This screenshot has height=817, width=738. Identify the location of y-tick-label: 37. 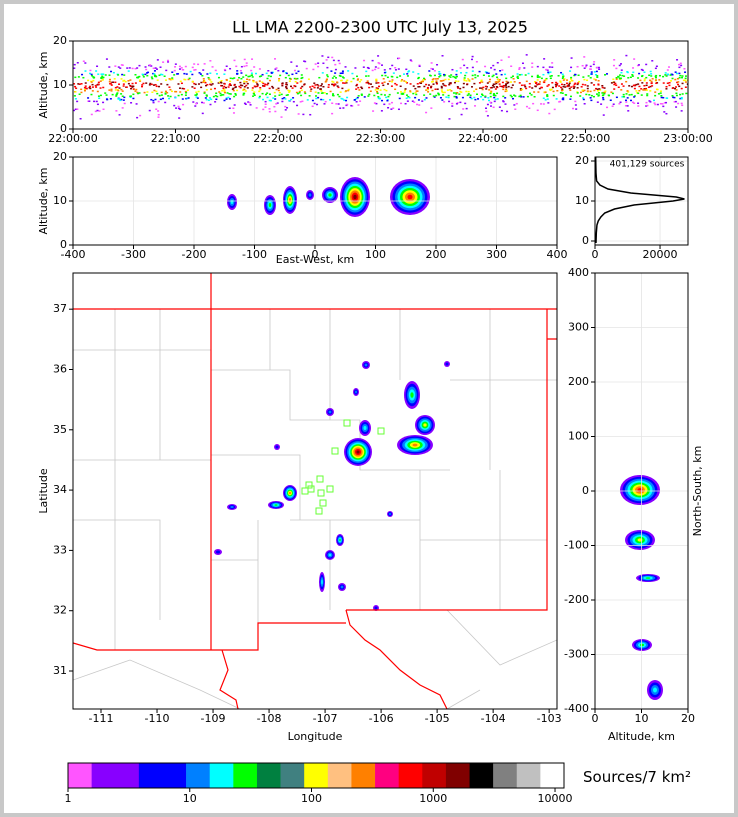
(60, 308).